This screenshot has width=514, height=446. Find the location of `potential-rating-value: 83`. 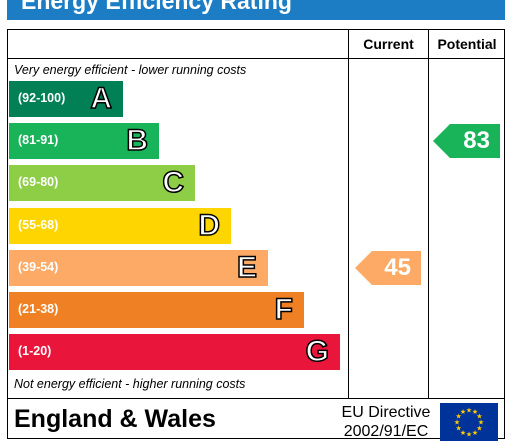

potential-rating-value: 83 is located at coordinates (476, 141).